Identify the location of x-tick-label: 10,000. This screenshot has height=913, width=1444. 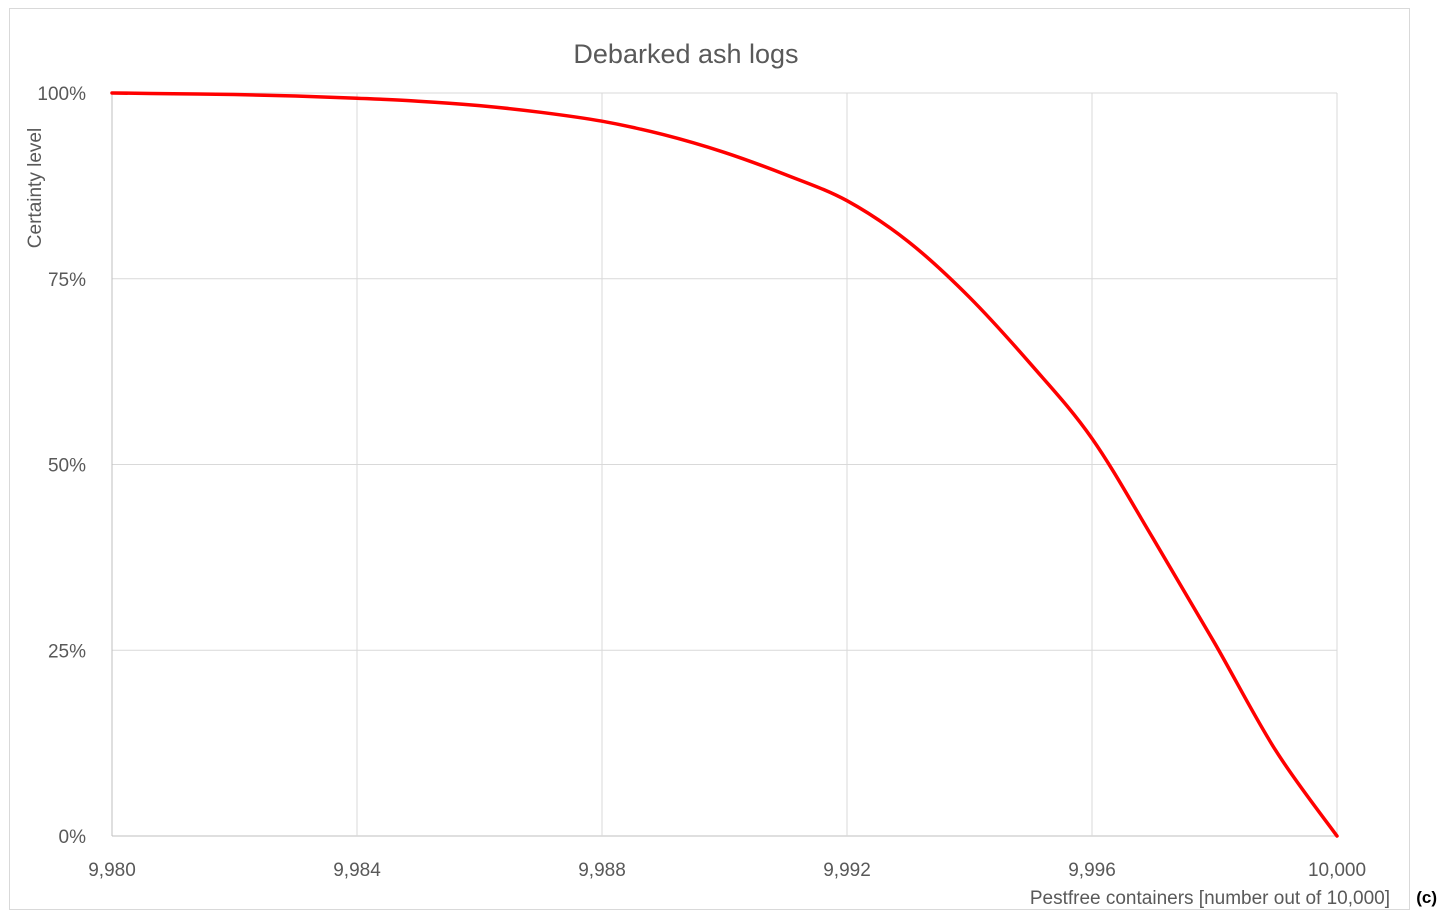
(1337, 870).